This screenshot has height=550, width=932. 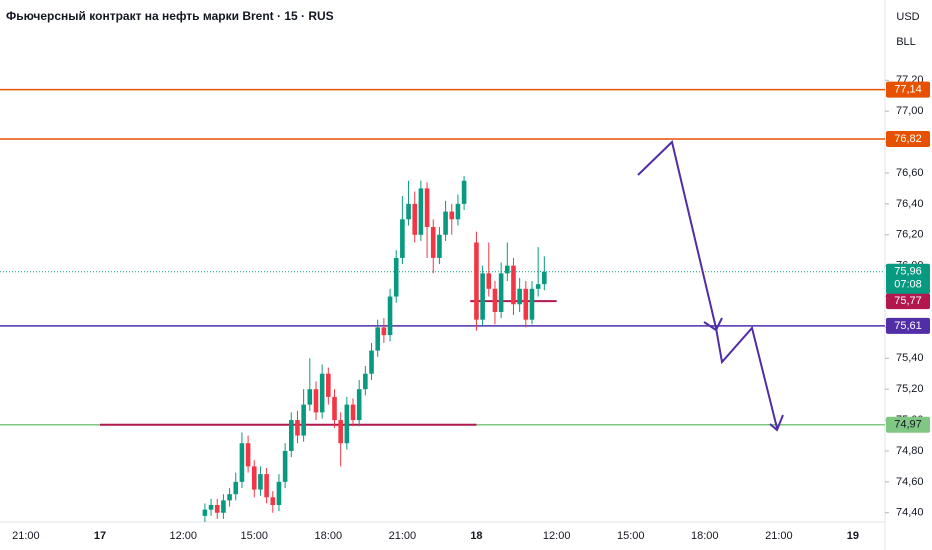 I want to click on x-tick-label: 18, so click(x=476, y=536).